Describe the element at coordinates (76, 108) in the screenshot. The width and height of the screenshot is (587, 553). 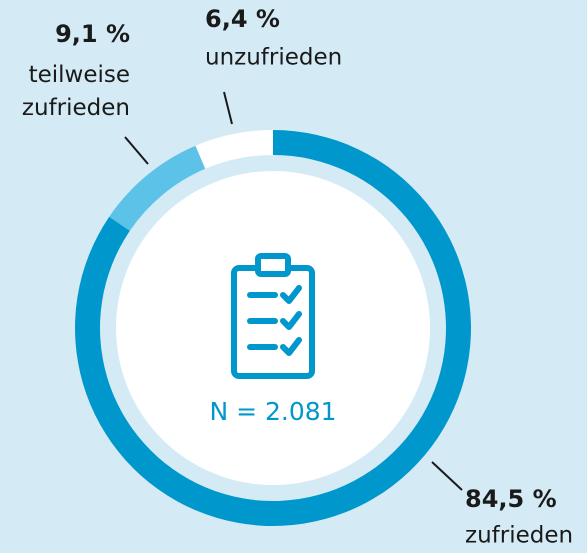
I see `category-line: zufrieden` at that location.